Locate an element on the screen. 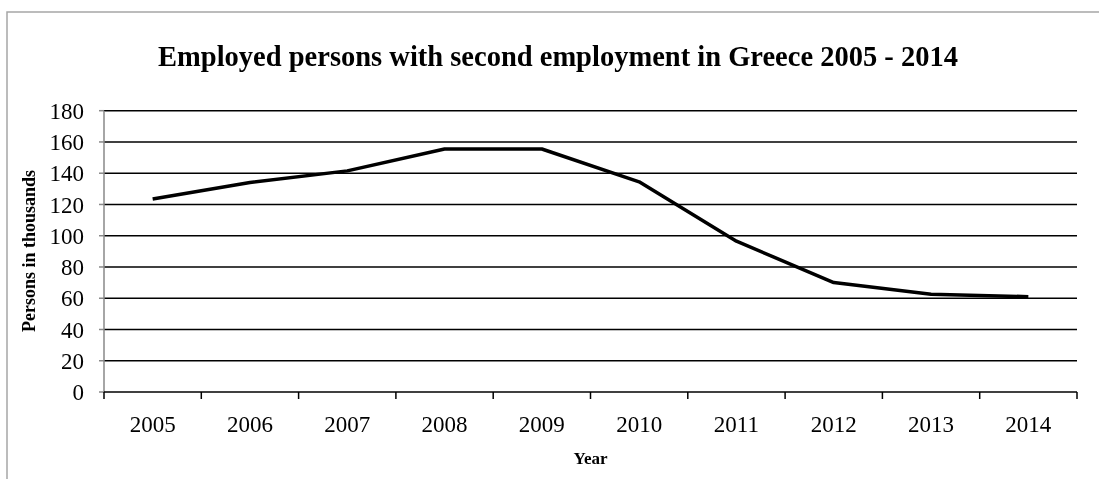 The width and height of the screenshot is (1099, 479). x-tick-label: 2005 is located at coordinates (152, 424).